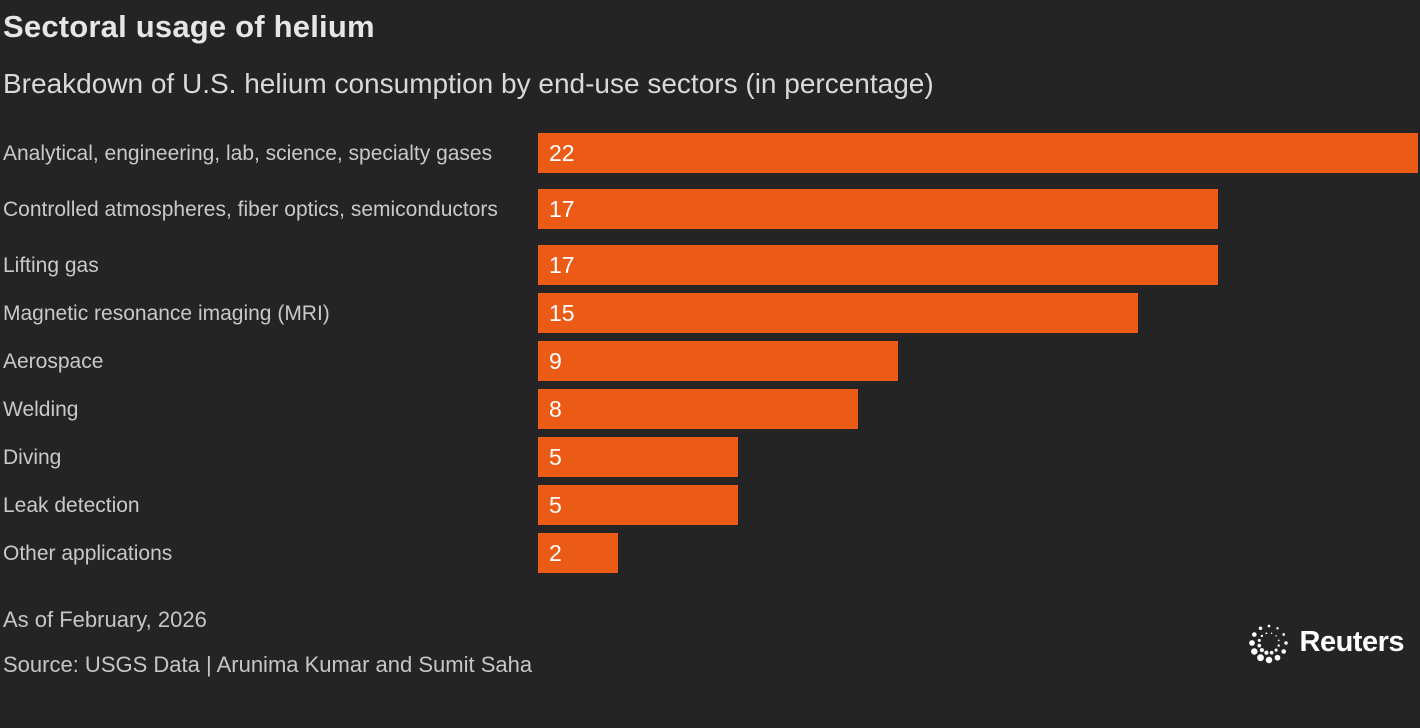 The image size is (1420, 728). I want to click on bar: 8, so click(698, 409).